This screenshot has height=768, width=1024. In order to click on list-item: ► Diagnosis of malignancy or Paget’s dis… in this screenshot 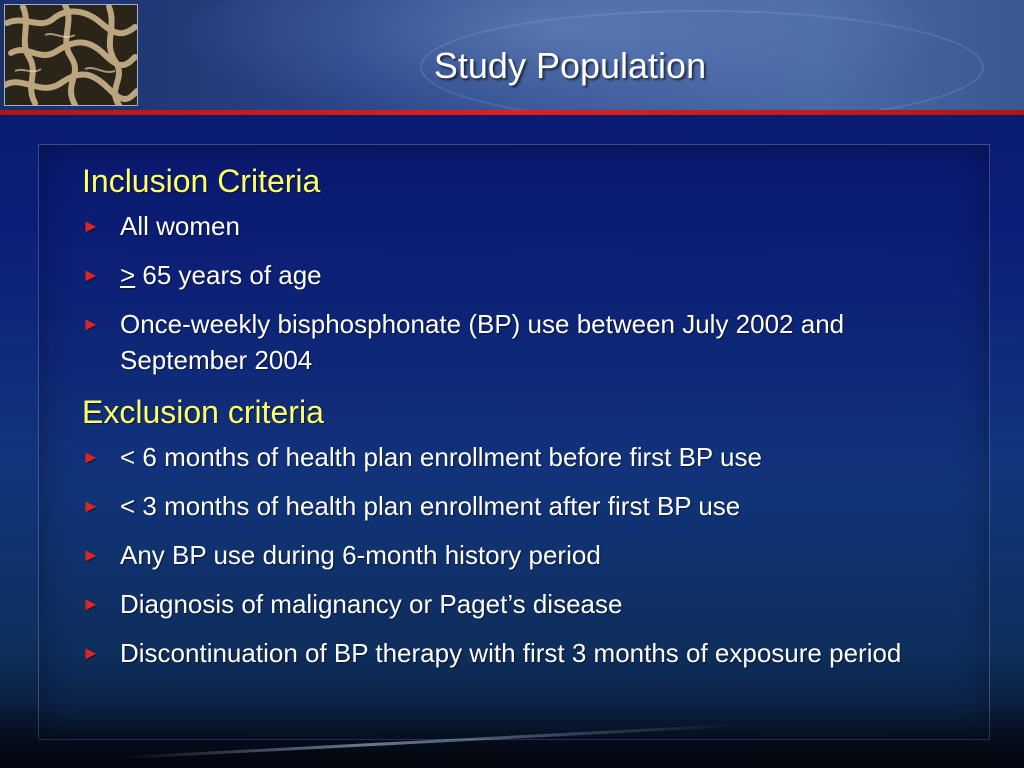, I will do `click(522, 604)`.